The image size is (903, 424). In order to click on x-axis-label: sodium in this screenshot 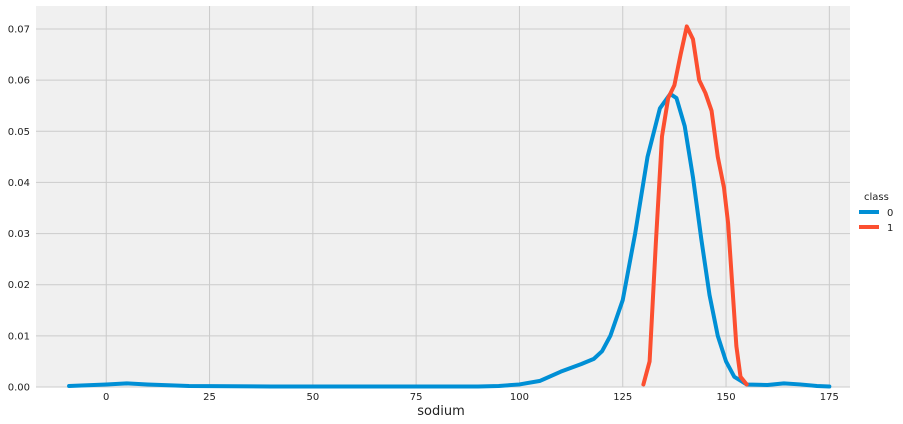, I will do `click(441, 411)`.